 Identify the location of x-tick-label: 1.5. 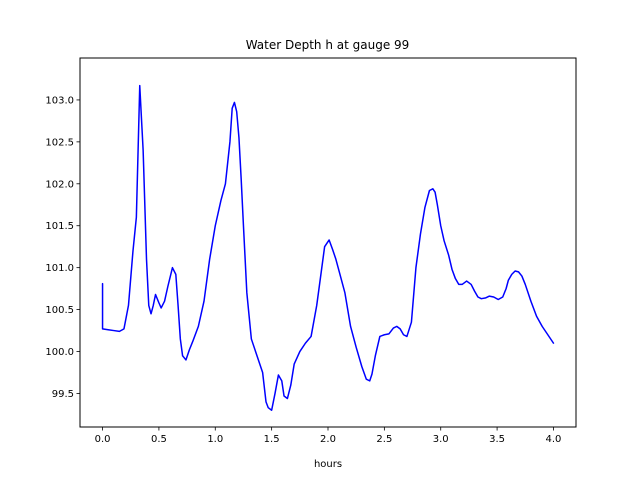
(272, 439).